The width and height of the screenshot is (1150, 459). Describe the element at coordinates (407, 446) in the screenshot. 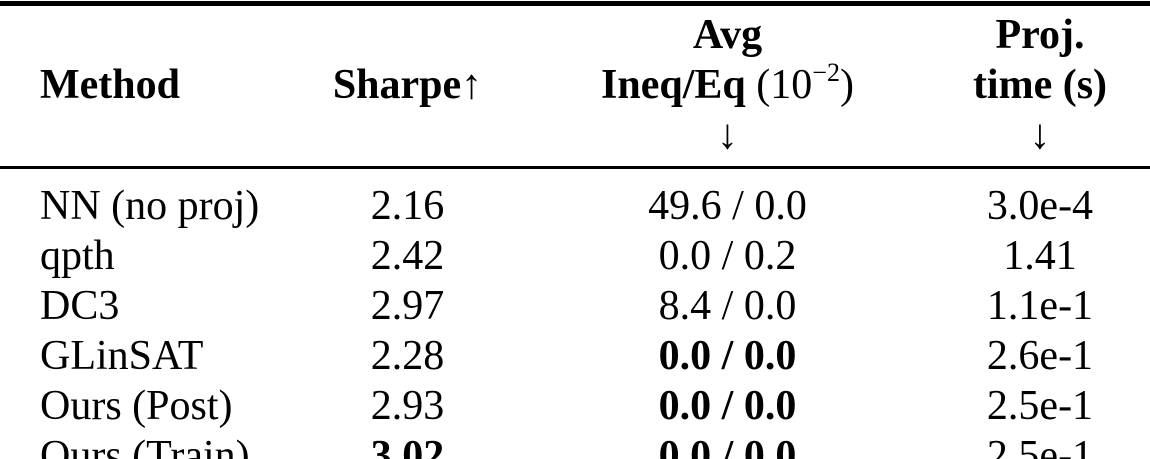

I see `cell-sharpe: 3.02` at that location.